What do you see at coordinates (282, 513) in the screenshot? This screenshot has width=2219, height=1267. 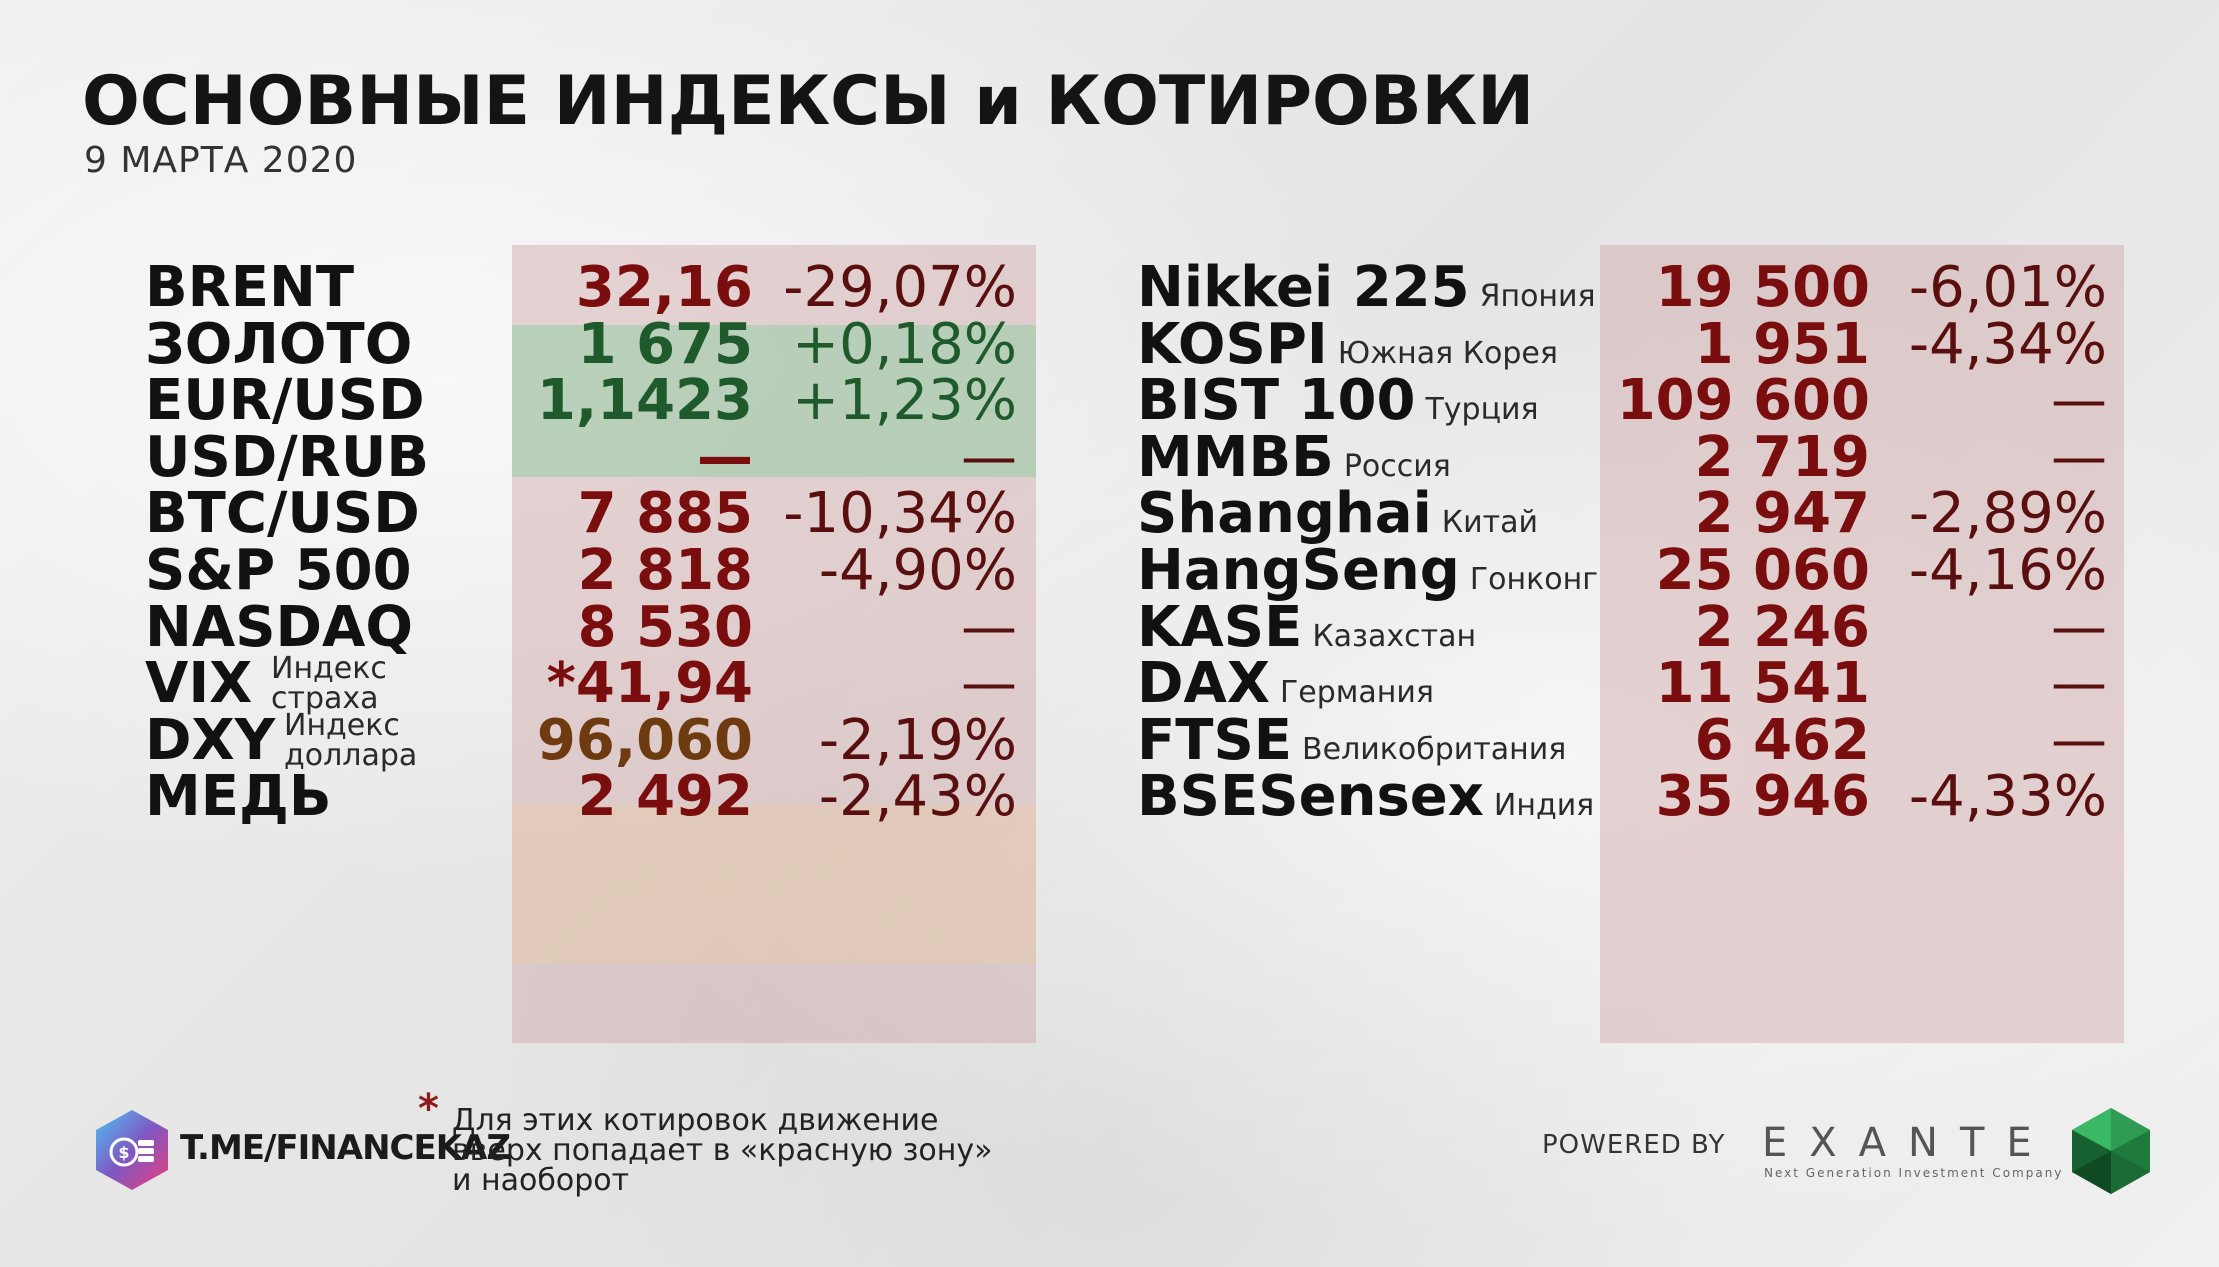 I see `quote-name: BTC/USD` at bounding box center [282, 513].